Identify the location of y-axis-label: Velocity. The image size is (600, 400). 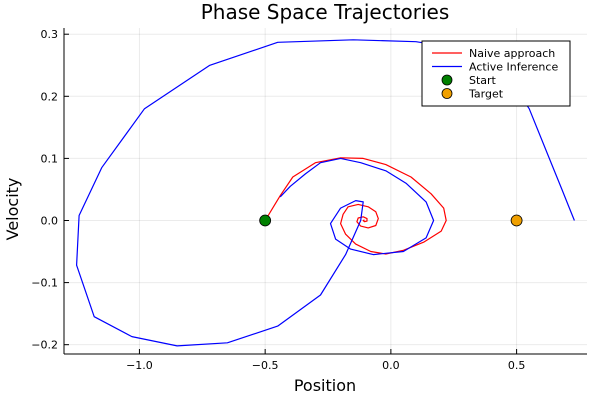
(12, 209).